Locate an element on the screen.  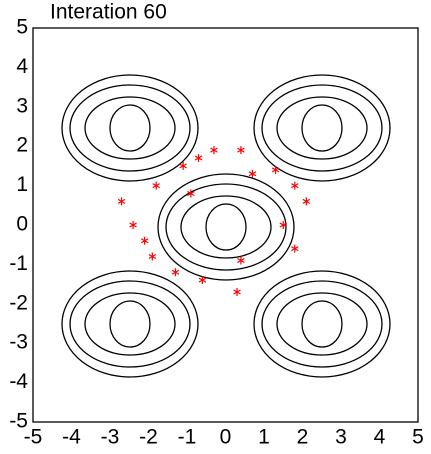
x-tick-label: -3 is located at coordinates (110, 437).